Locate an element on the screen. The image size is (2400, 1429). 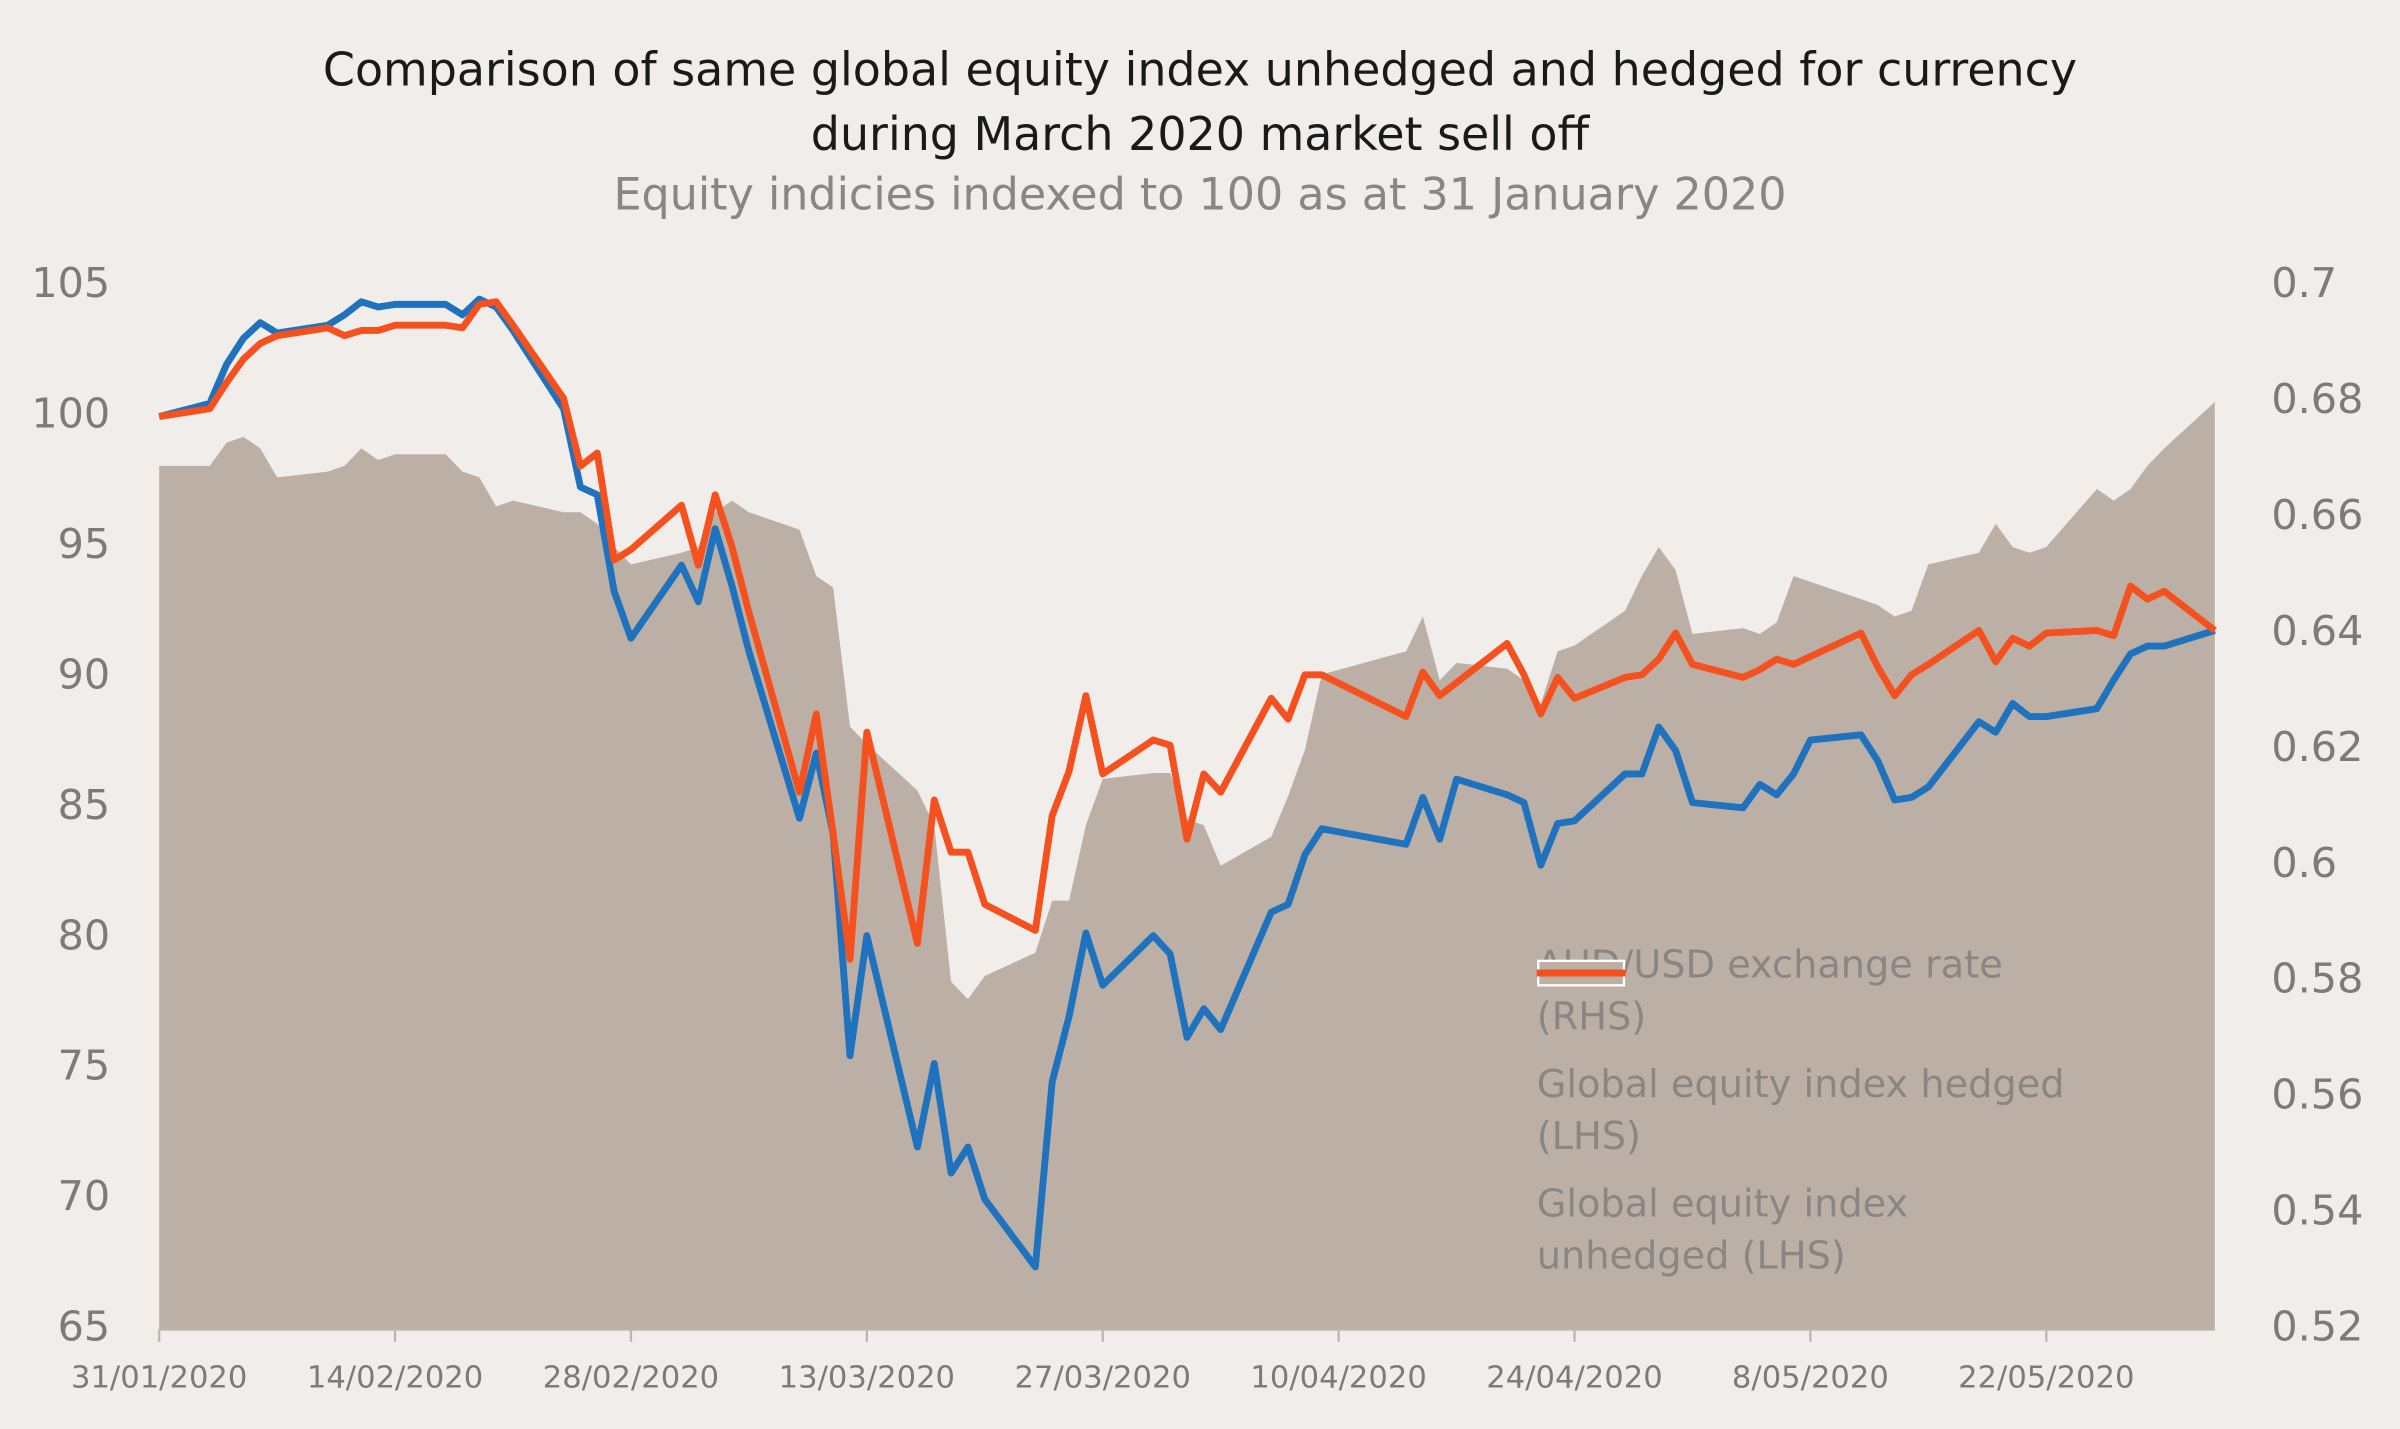
y2-tick-label: 0.56 is located at coordinates (2317, 1095).